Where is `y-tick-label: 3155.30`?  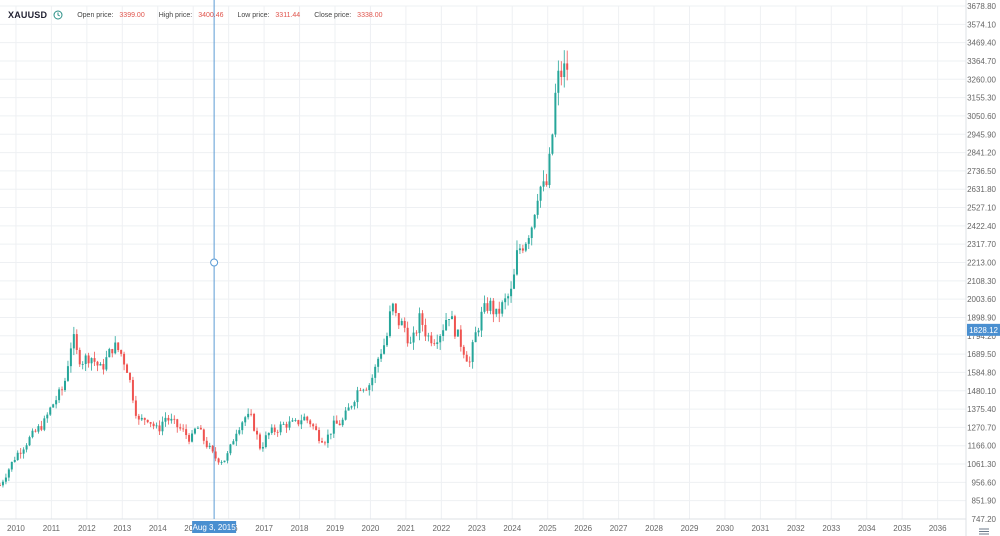 y-tick-label: 3155.30 is located at coordinates (981, 98).